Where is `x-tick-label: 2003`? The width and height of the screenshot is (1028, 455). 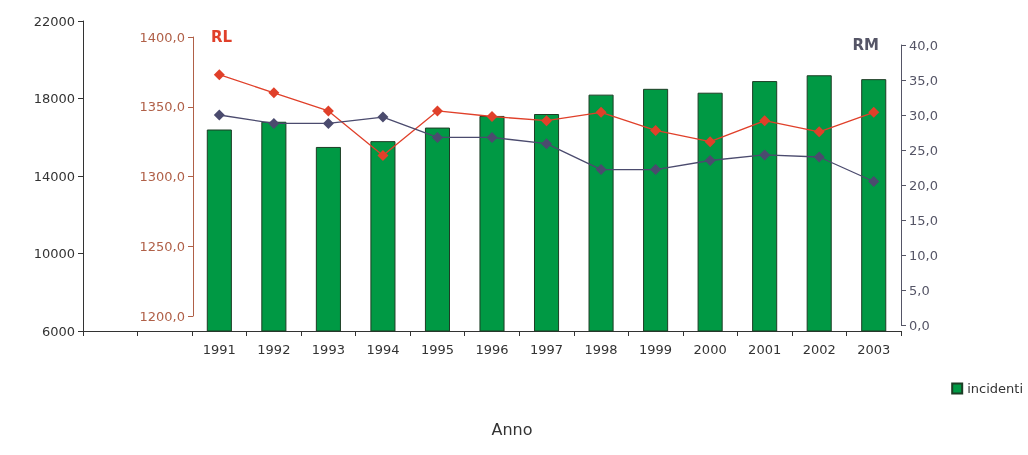
x-tick-label: 2003 is located at coordinates (874, 349).